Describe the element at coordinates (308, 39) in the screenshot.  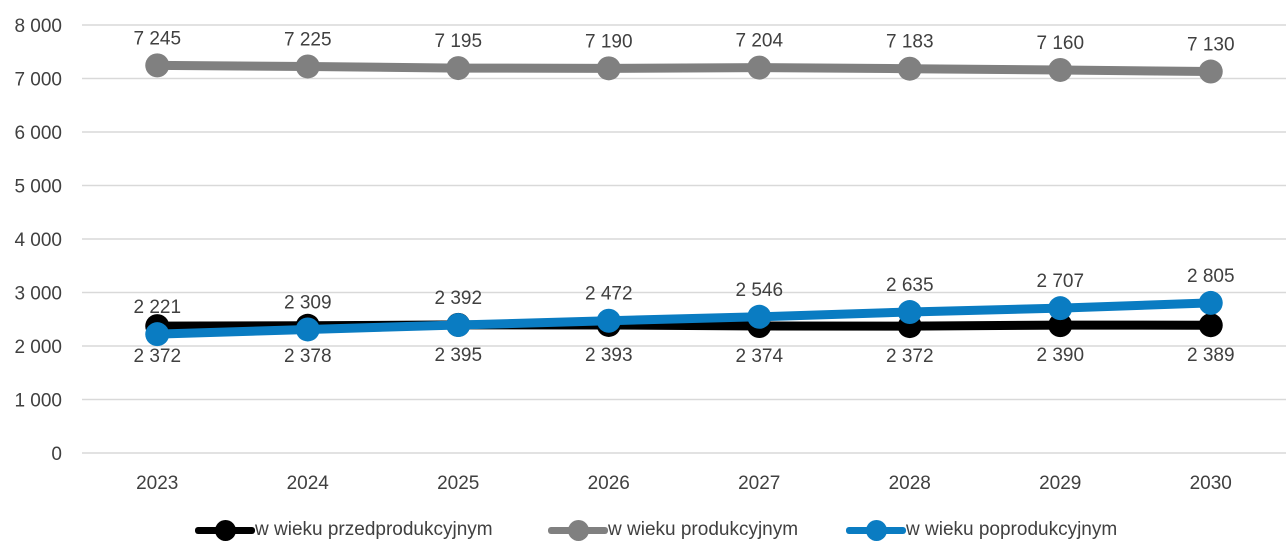
I see `data-label: 7 225` at that location.